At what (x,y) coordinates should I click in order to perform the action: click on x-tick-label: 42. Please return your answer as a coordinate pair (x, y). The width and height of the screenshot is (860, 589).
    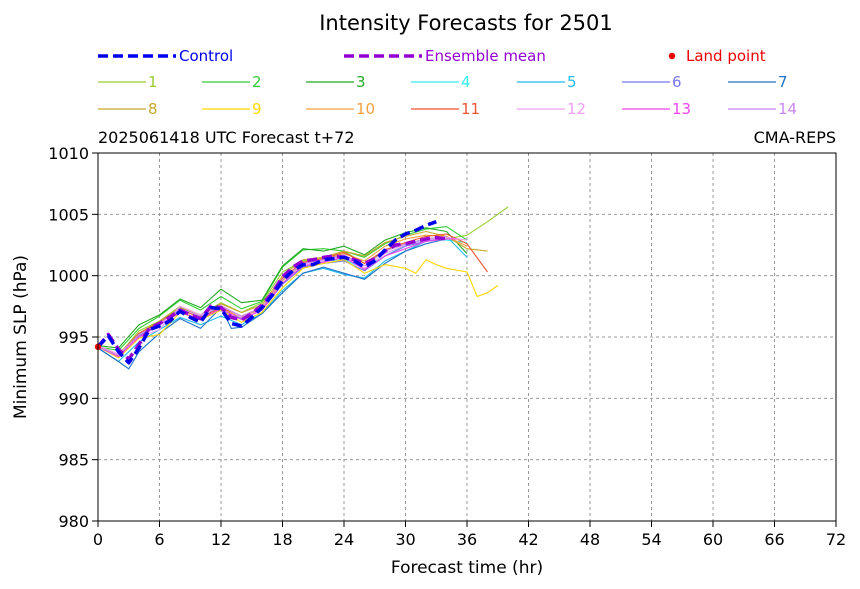
    Looking at the image, I should click on (528, 539).